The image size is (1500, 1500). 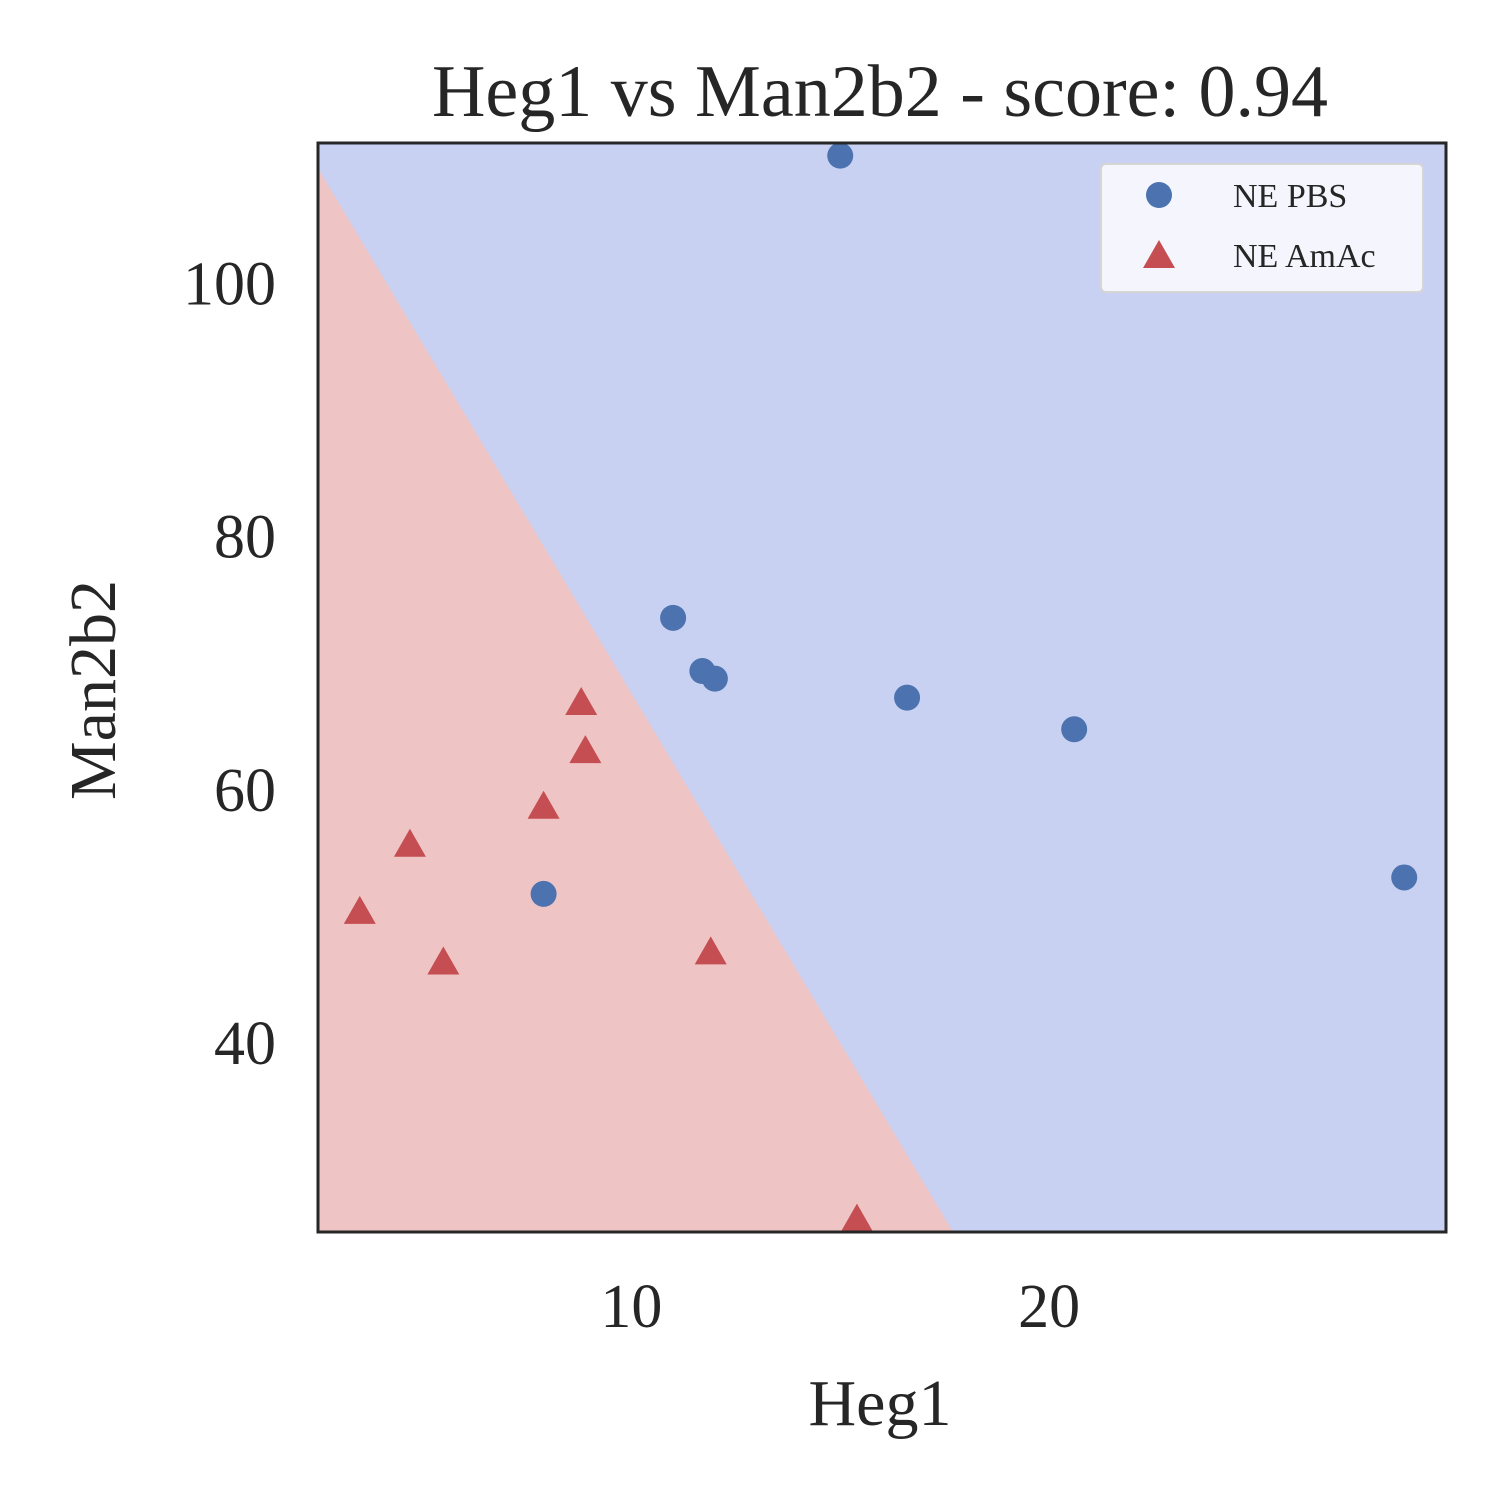 What do you see at coordinates (631, 1307) in the screenshot?
I see `x-tick-label: 10` at bounding box center [631, 1307].